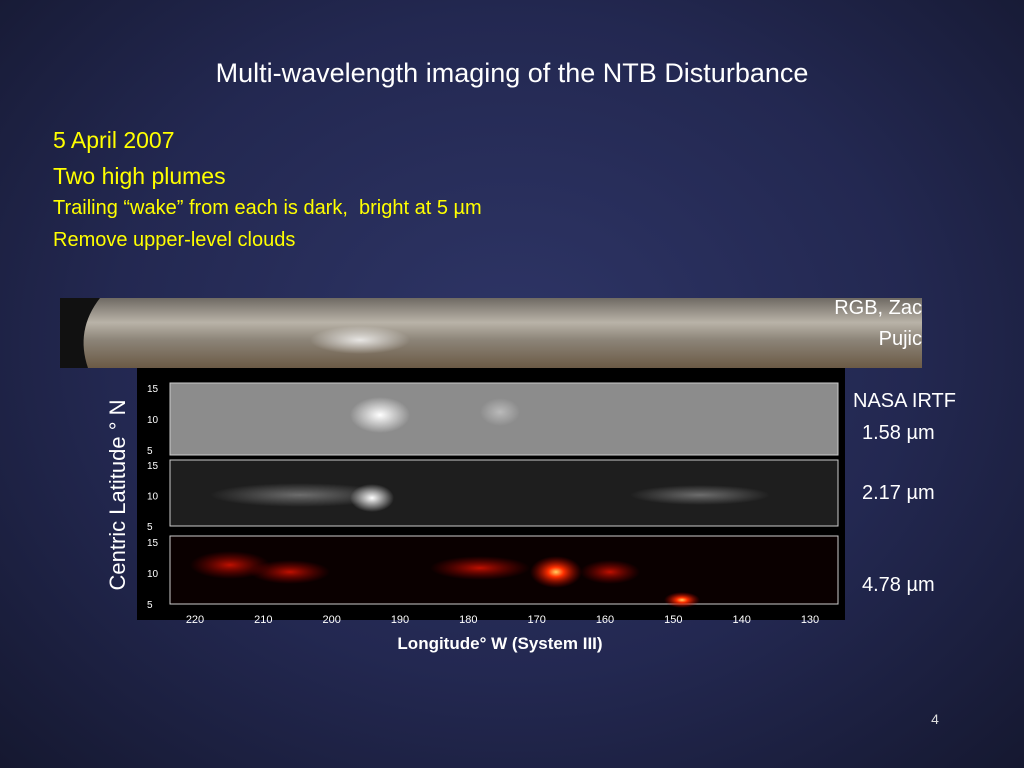 The image size is (1024, 768). Describe the element at coordinates (468, 620) in the screenshot. I see `x-tick-label: 180` at that location.